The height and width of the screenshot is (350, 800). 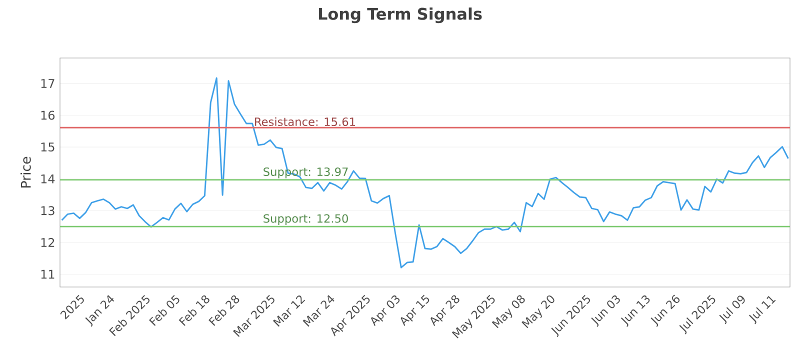 What do you see at coordinates (47, 147) in the screenshot?
I see `y-tick-label: 15` at bounding box center [47, 147].